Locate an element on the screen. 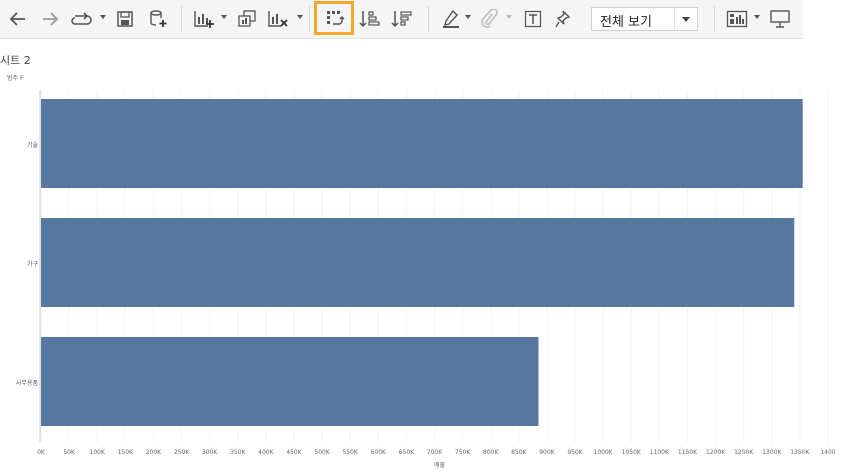  x-tick-label: 650K is located at coordinates (407, 452).